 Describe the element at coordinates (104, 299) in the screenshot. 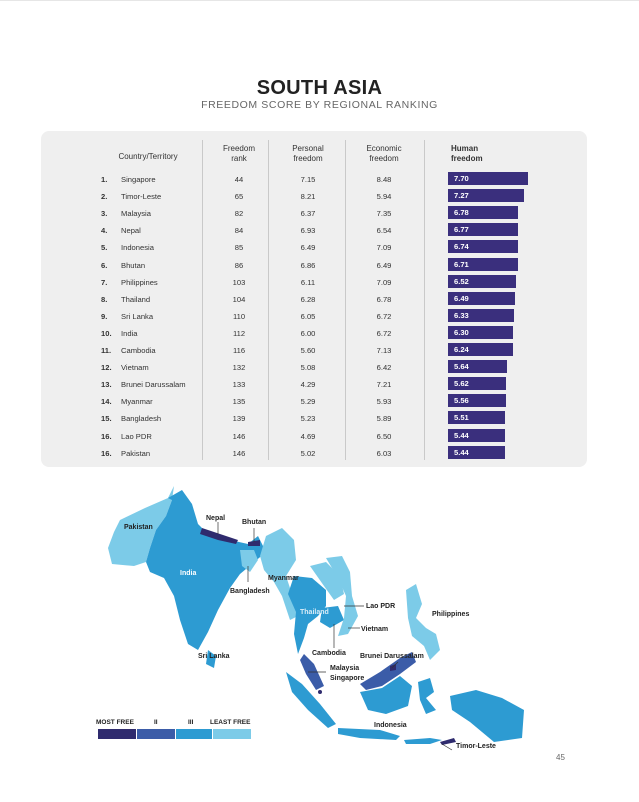

I see `row-rank-number: 8.` at that location.